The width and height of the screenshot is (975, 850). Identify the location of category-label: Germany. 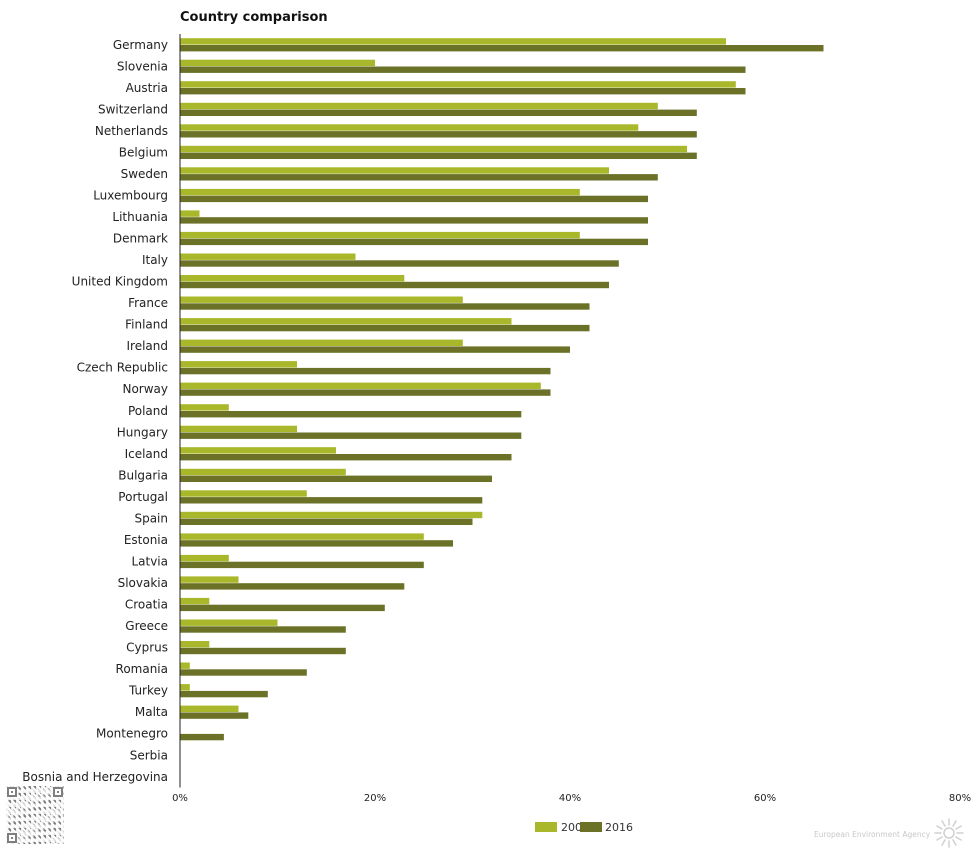
(140, 45).